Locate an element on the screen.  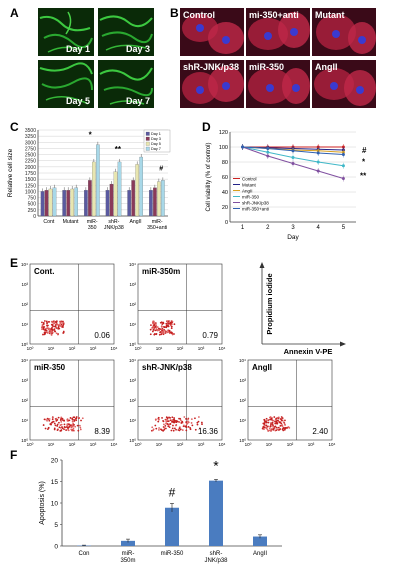
x-tick-label: 4 is located at coordinates (319, 228).